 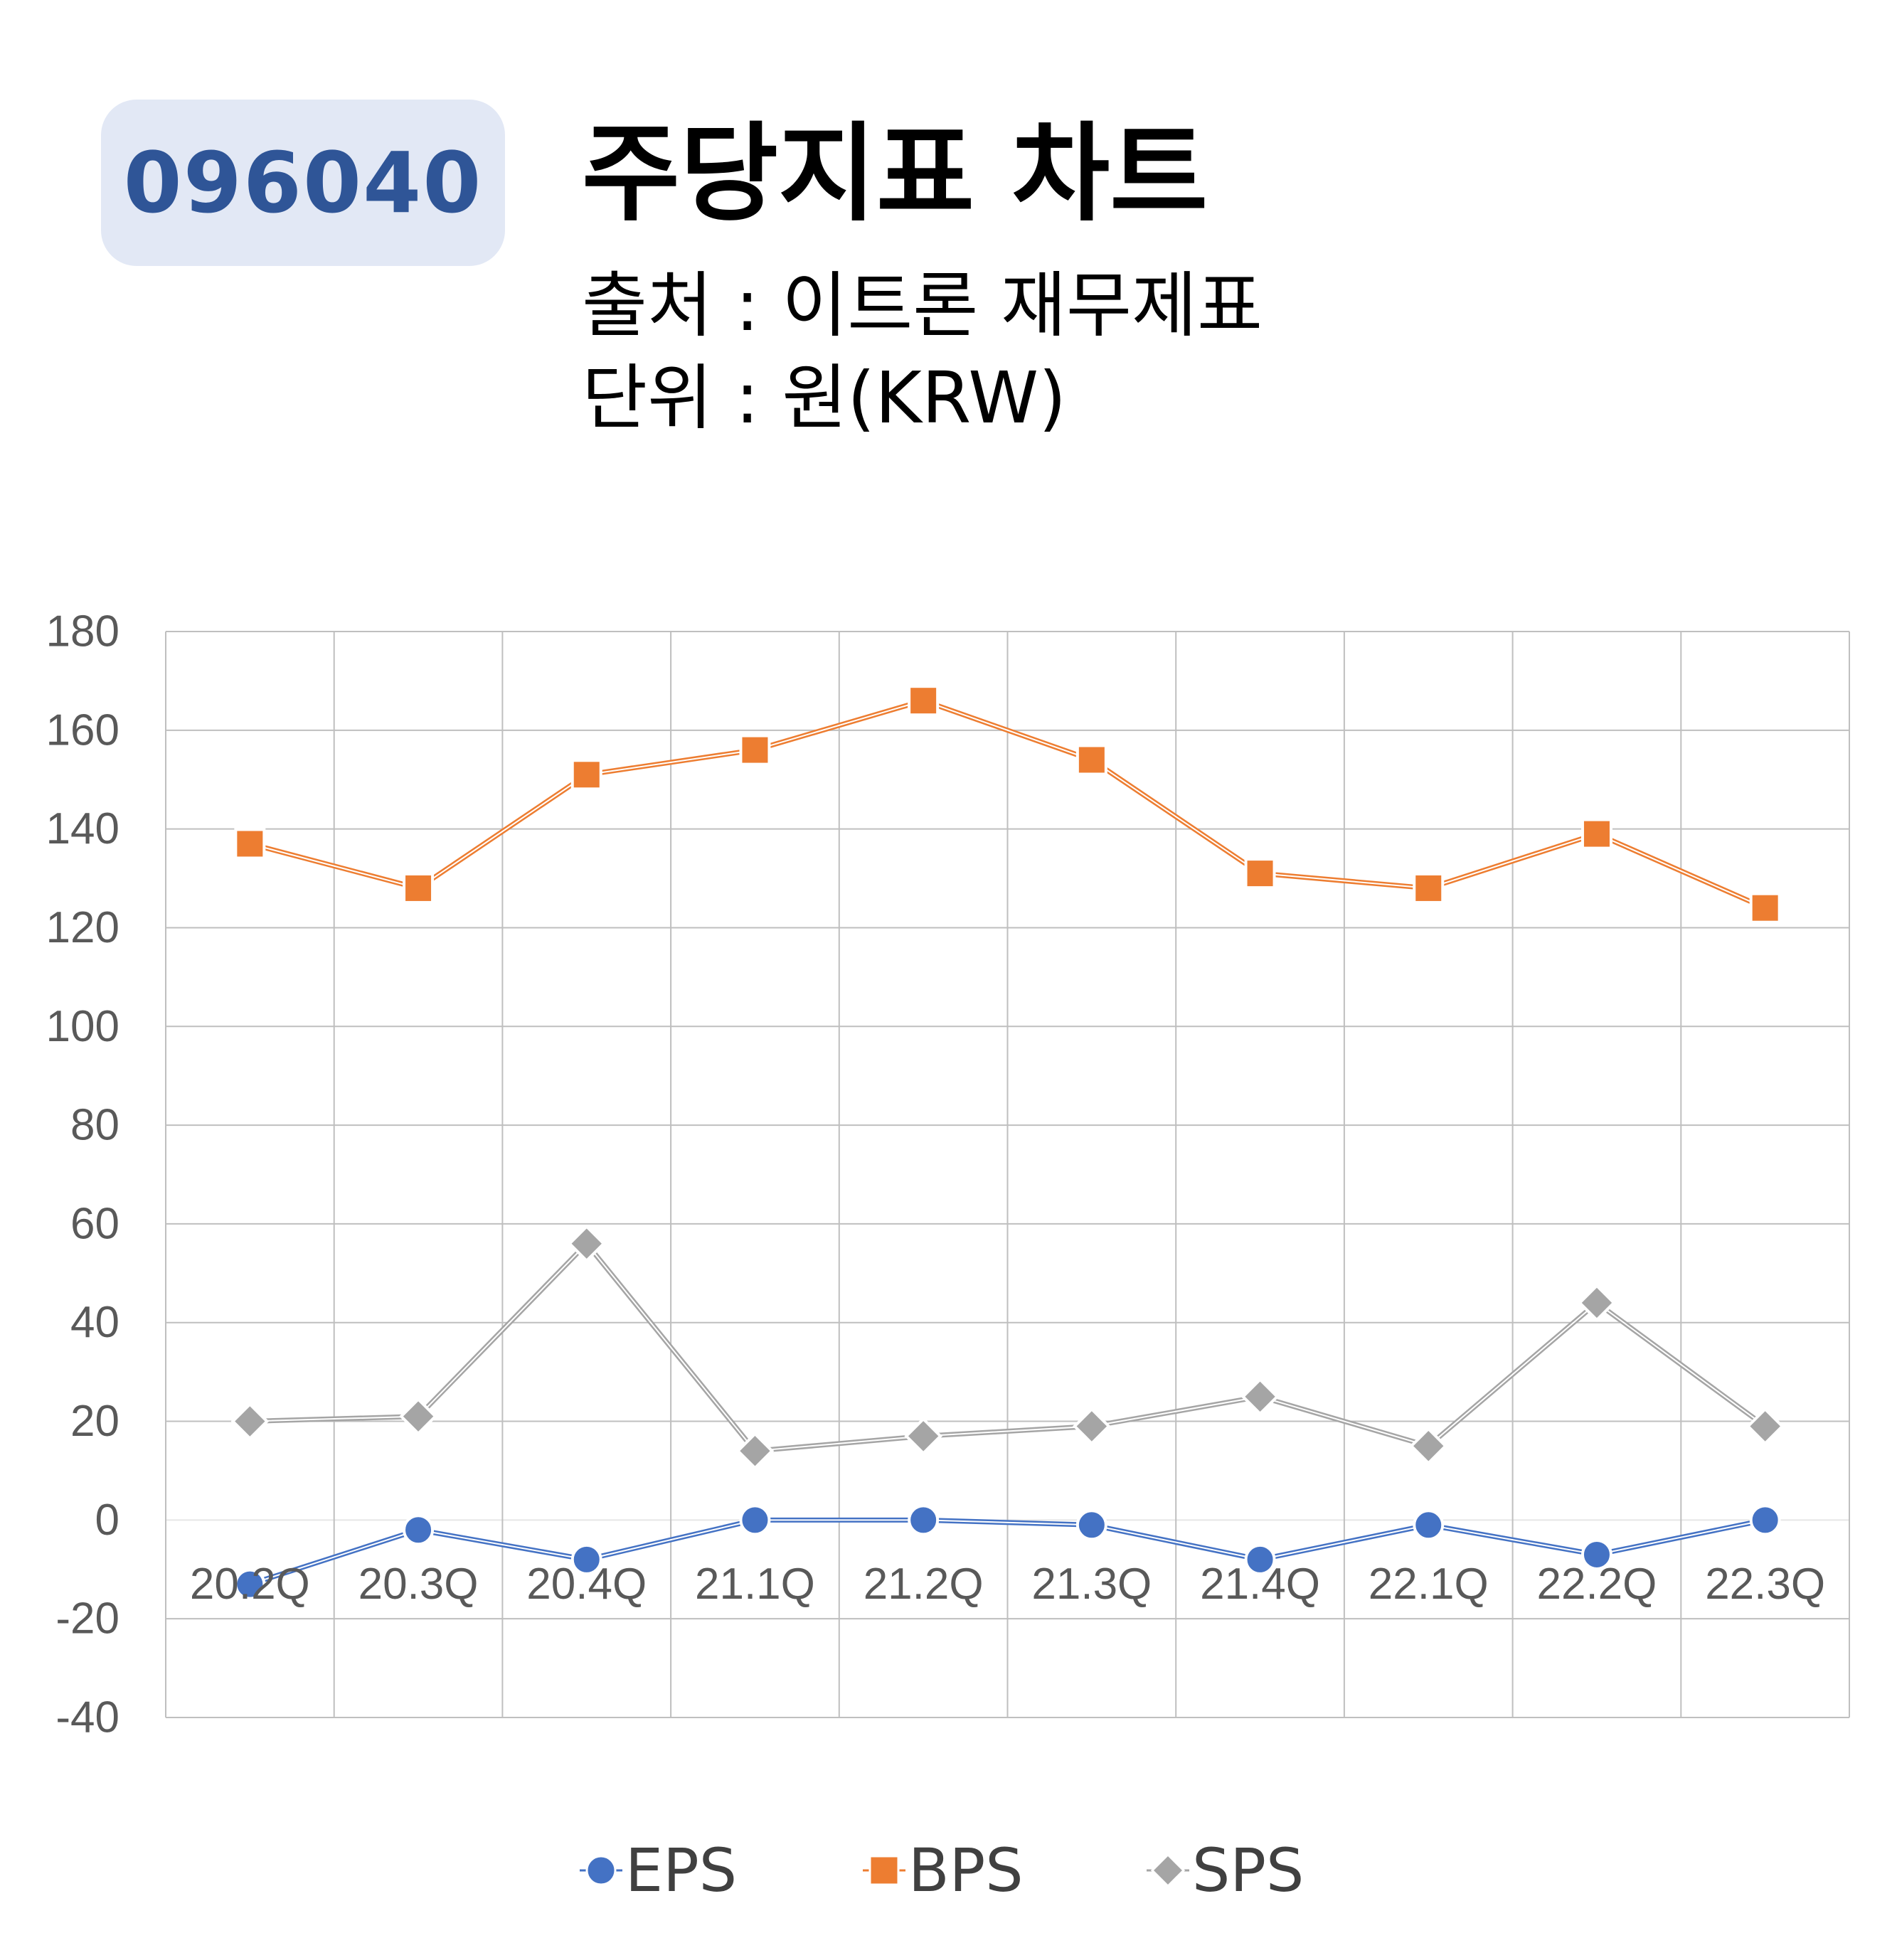 What do you see at coordinates (895, 174) in the screenshot?
I see `page-title: 주당지표 차트` at bounding box center [895, 174].